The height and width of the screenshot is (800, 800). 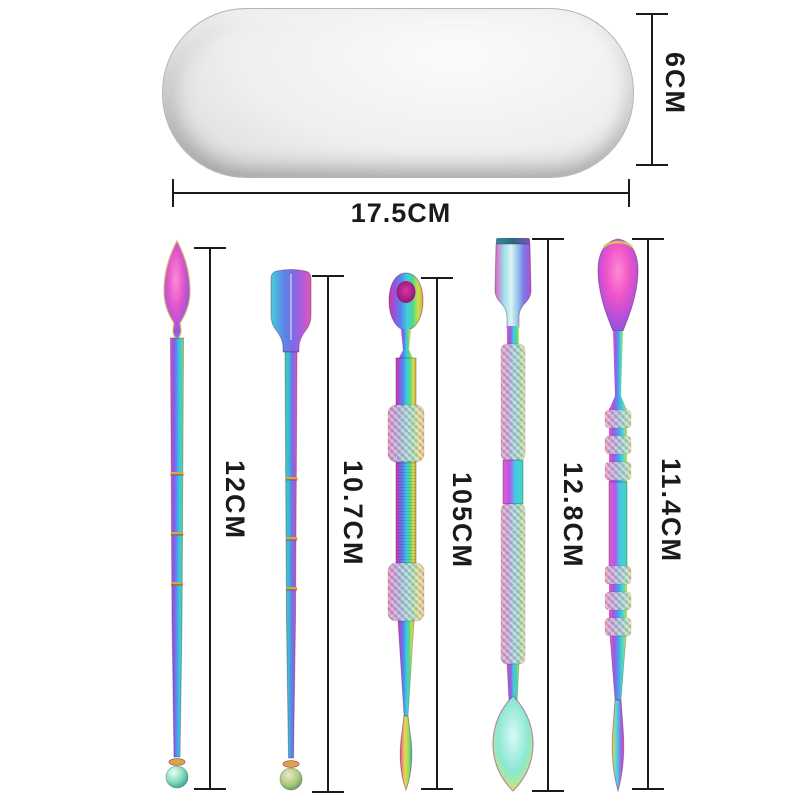 I want to click on tool-5-pick-tip, so click(x=618, y=746).